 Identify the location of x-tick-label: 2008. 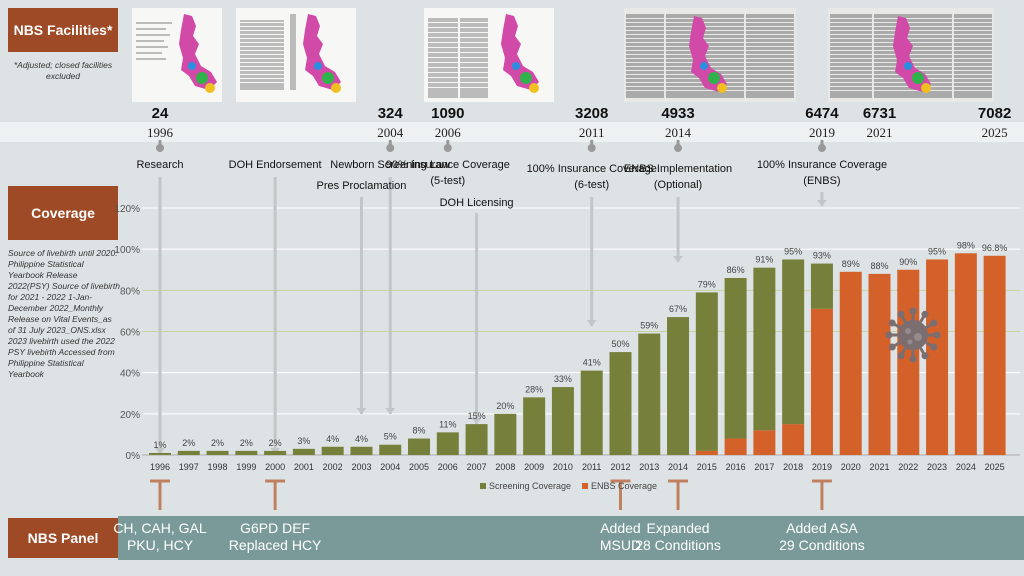
(505, 467).